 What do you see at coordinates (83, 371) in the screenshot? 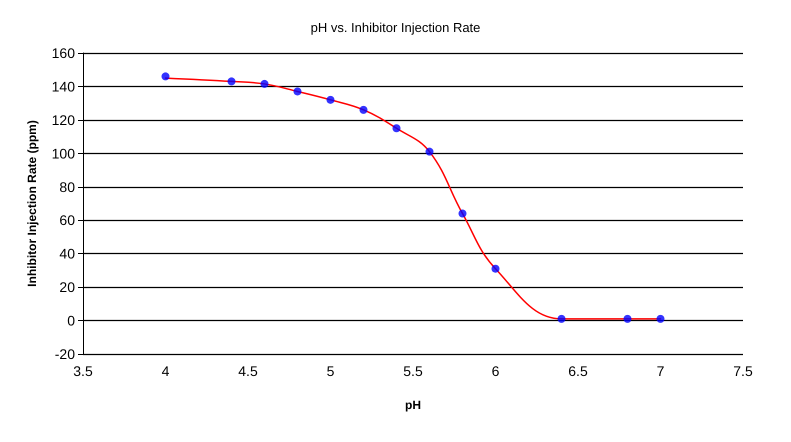
I see `x-tick-label: 3.5` at bounding box center [83, 371].